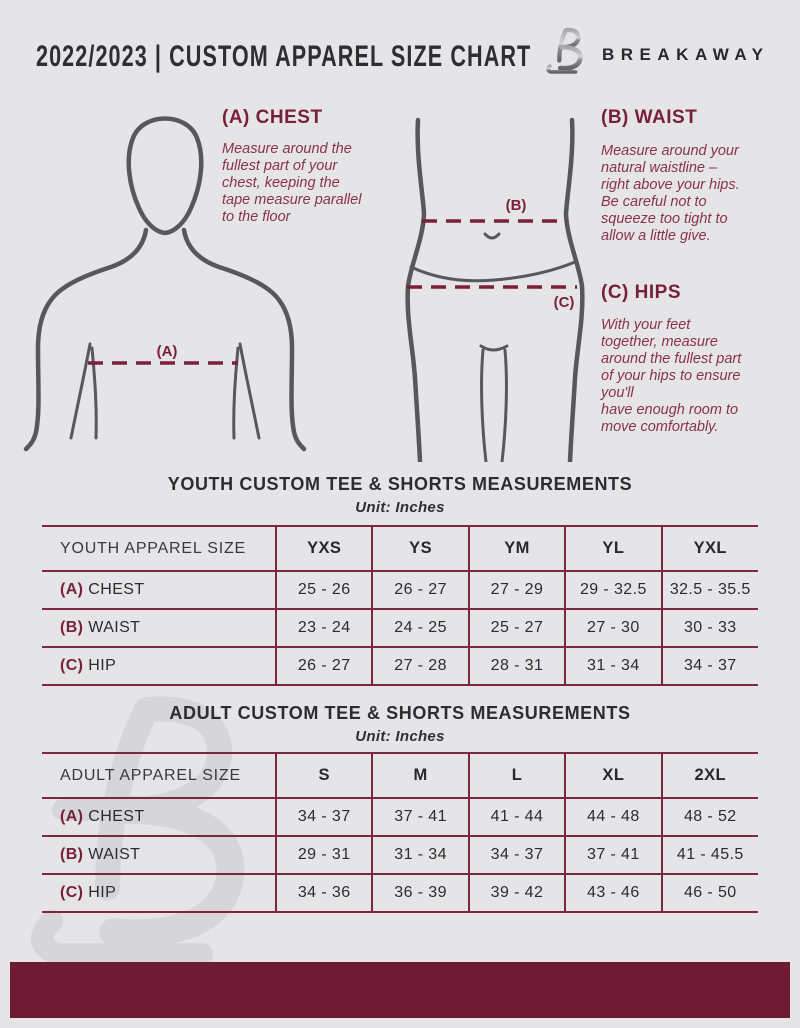  What do you see at coordinates (564, 50) in the screenshot?
I see `breakaway-b-logo-icon` at bounding box center [564, 50].